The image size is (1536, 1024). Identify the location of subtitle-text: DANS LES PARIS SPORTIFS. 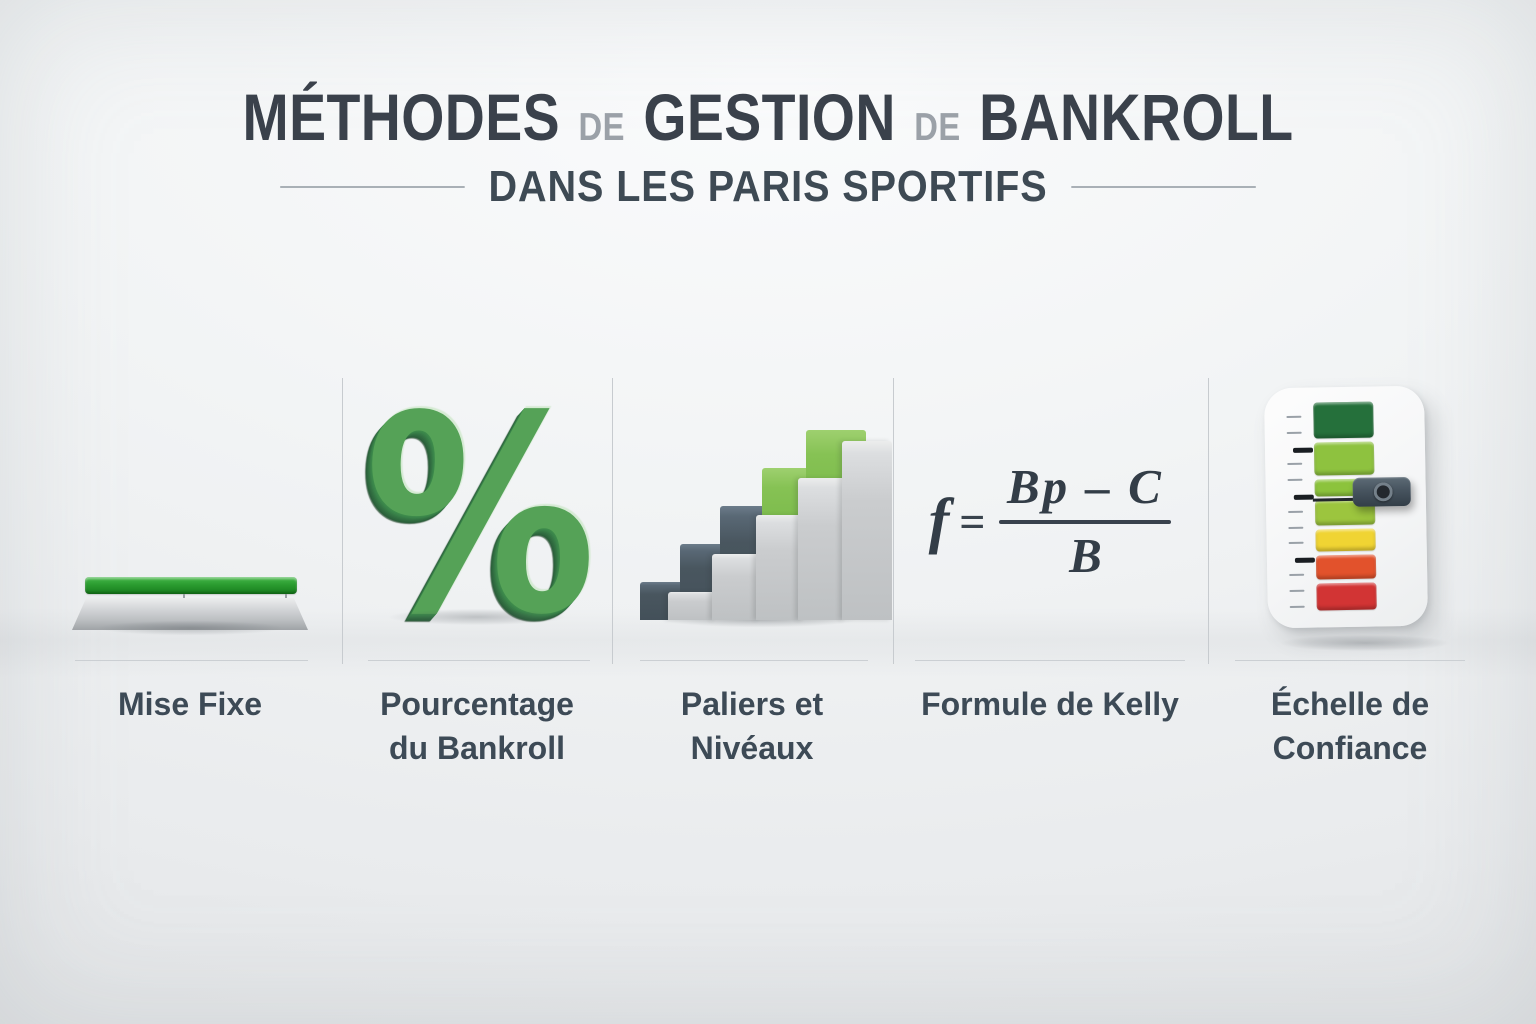
(768, 186).